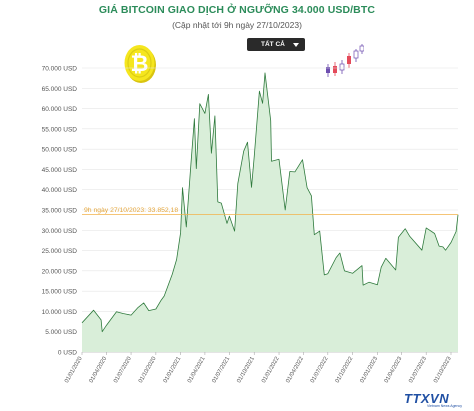 This screenshot has width=474, height=411. I want to click on x-tick-label: 01/01/2020, so click(74, 370).